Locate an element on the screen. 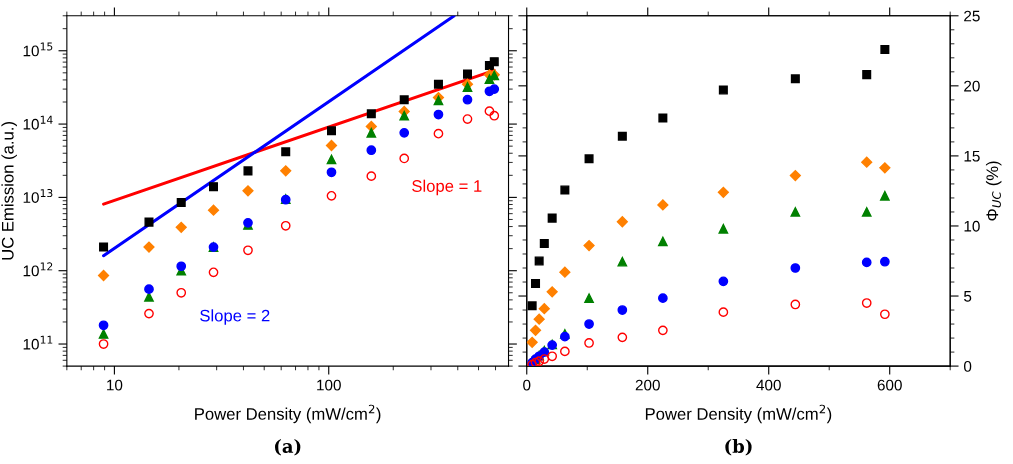 The height and width of the screenshot is (464, 1013). y-tick-label: 10$^{12}$ is located at coordinates (38, 269).